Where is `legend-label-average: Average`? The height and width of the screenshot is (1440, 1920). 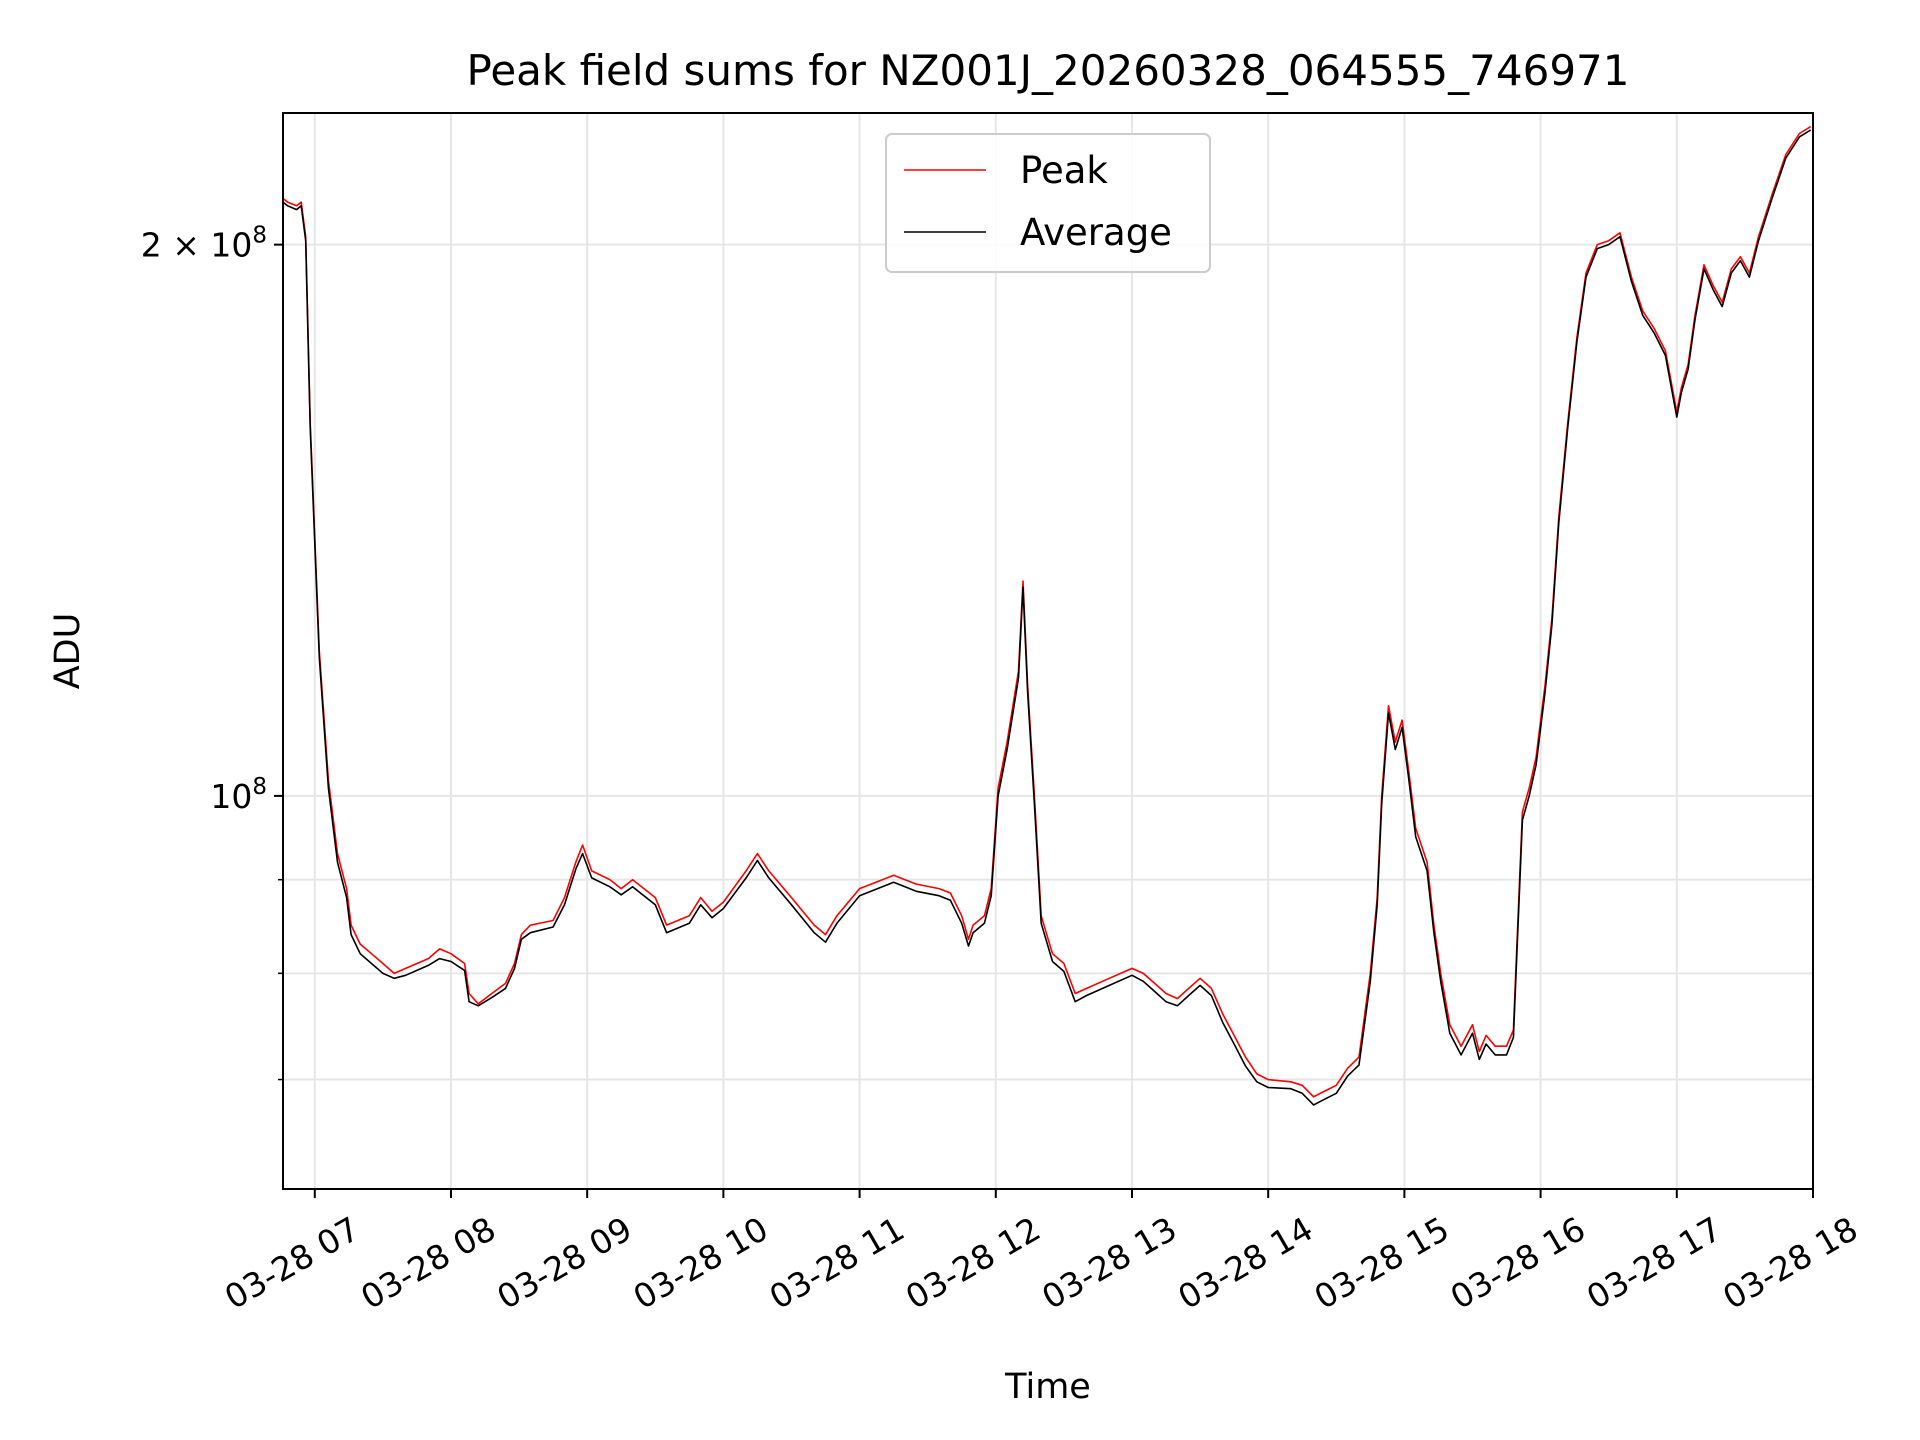
legend-label-average: Average is located at coordinates (1096, 232).